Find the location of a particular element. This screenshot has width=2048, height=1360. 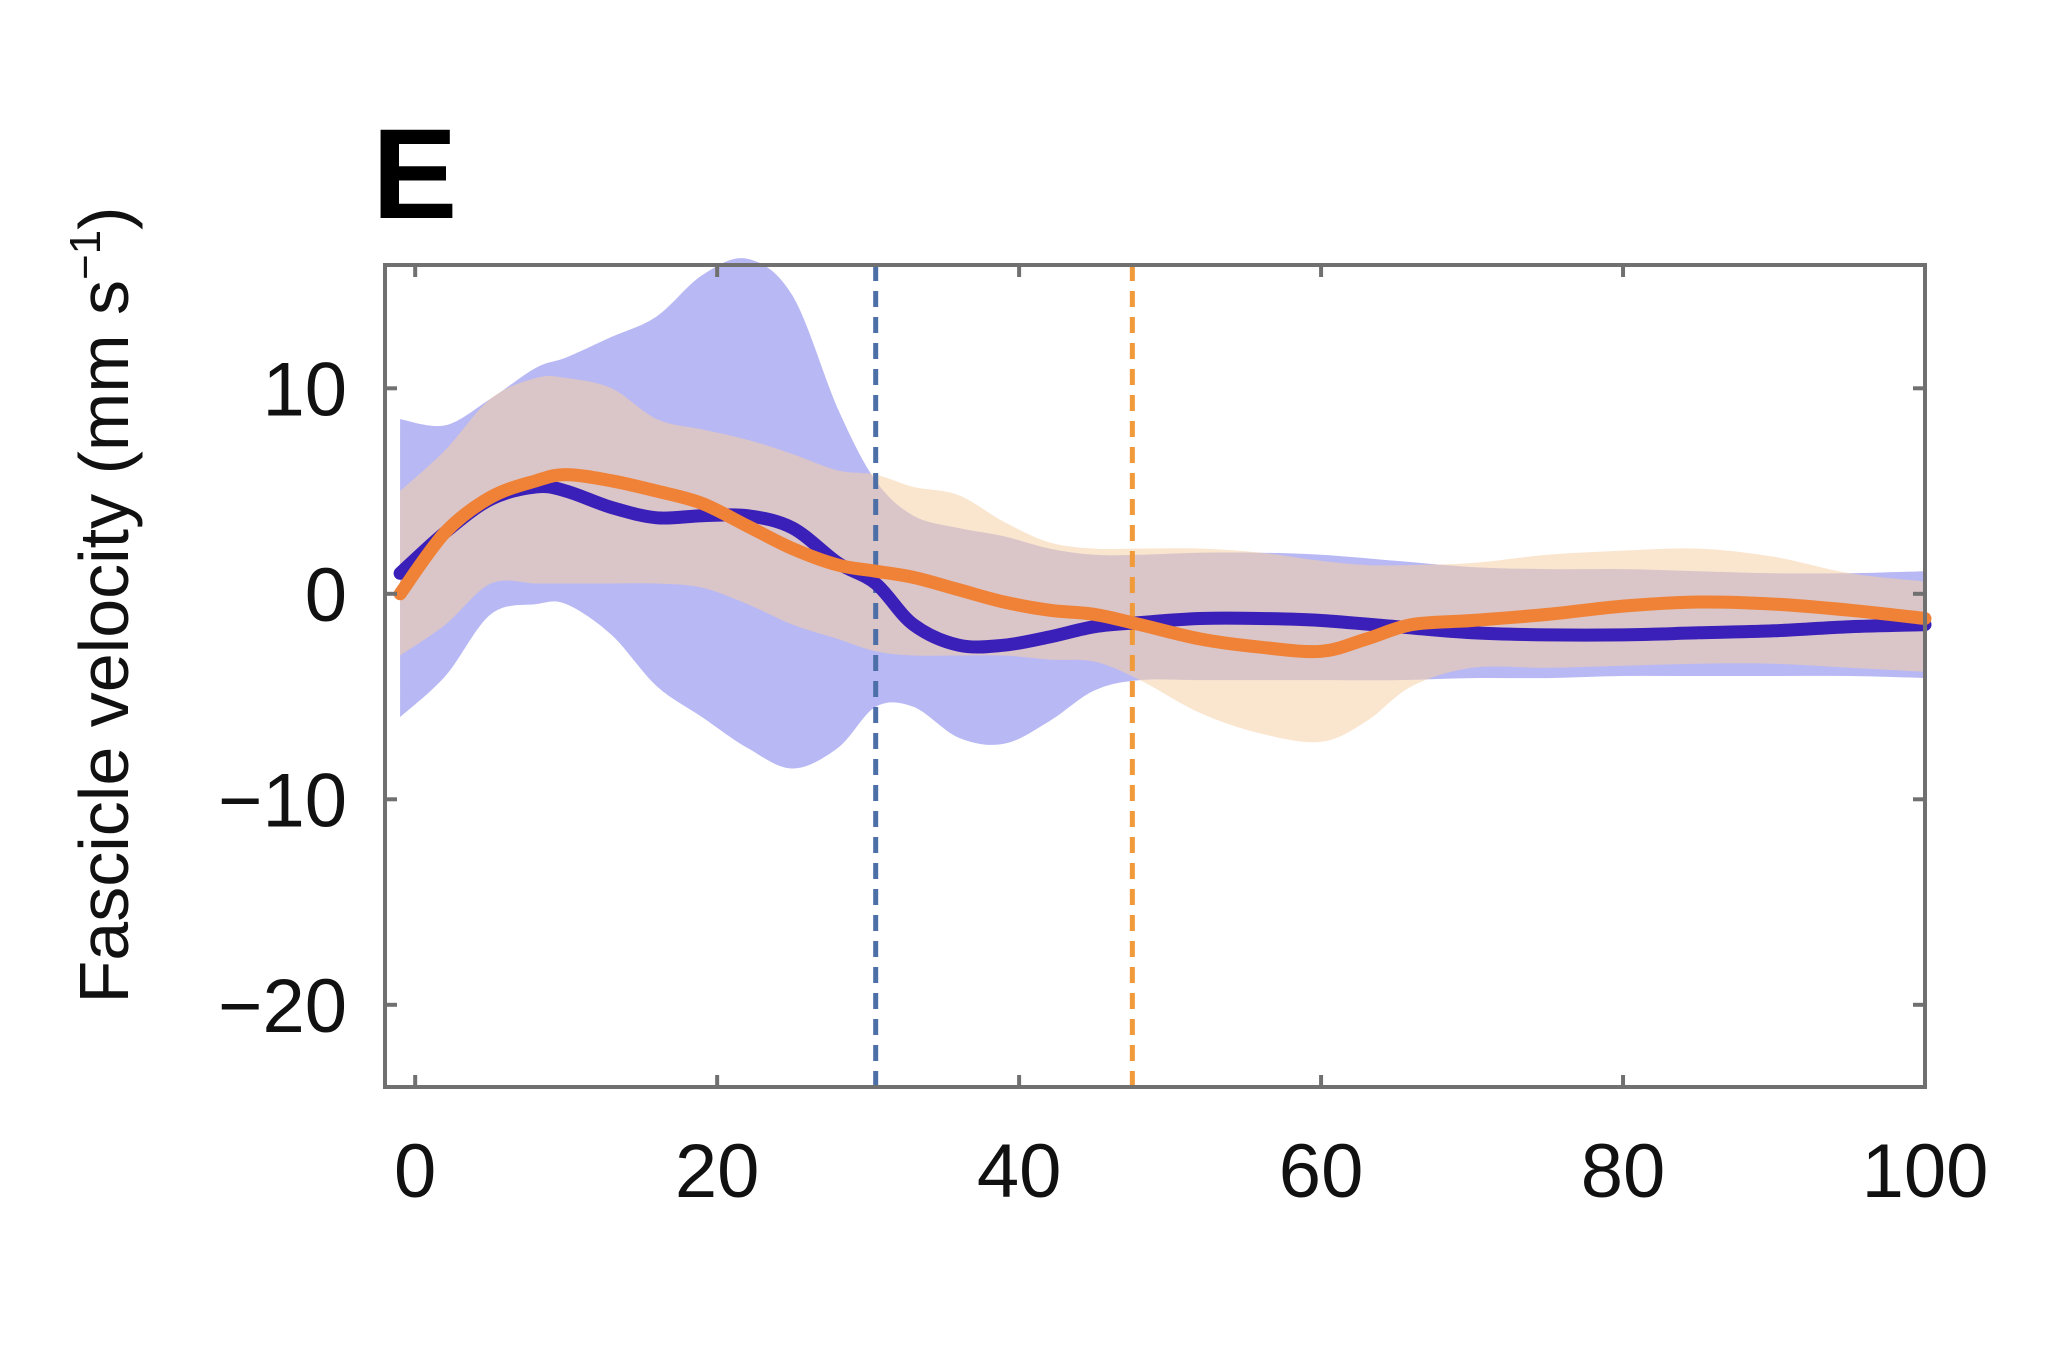

x-tick-label: 60 is located at coordinates (1321, 1171).